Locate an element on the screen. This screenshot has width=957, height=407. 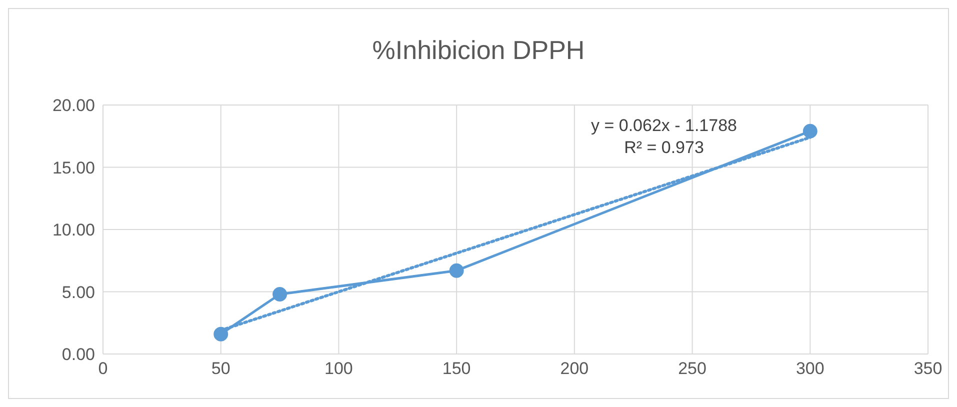
annotation: y = 0.062x - 1.1788 is located at coordinates (664, 126).